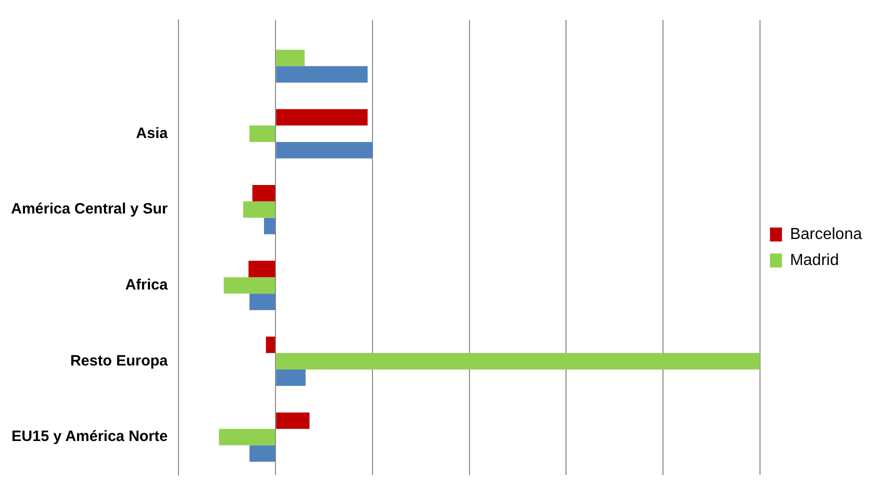 This screenshot has width=880, height=495. Describe the element at coordinates (146, 285) in the screenshot. I see `y-tick-label: Africa` at that location.